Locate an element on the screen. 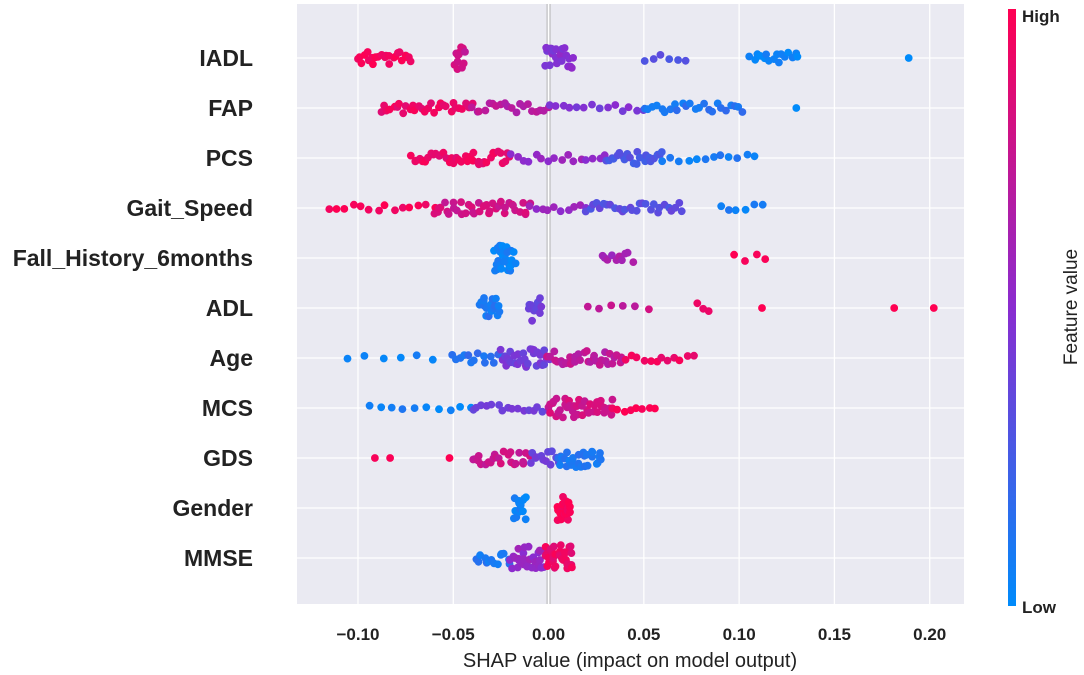 This screenshot has width=1084, height=675. feature-label: GDS is located at coordinates (228, 458).